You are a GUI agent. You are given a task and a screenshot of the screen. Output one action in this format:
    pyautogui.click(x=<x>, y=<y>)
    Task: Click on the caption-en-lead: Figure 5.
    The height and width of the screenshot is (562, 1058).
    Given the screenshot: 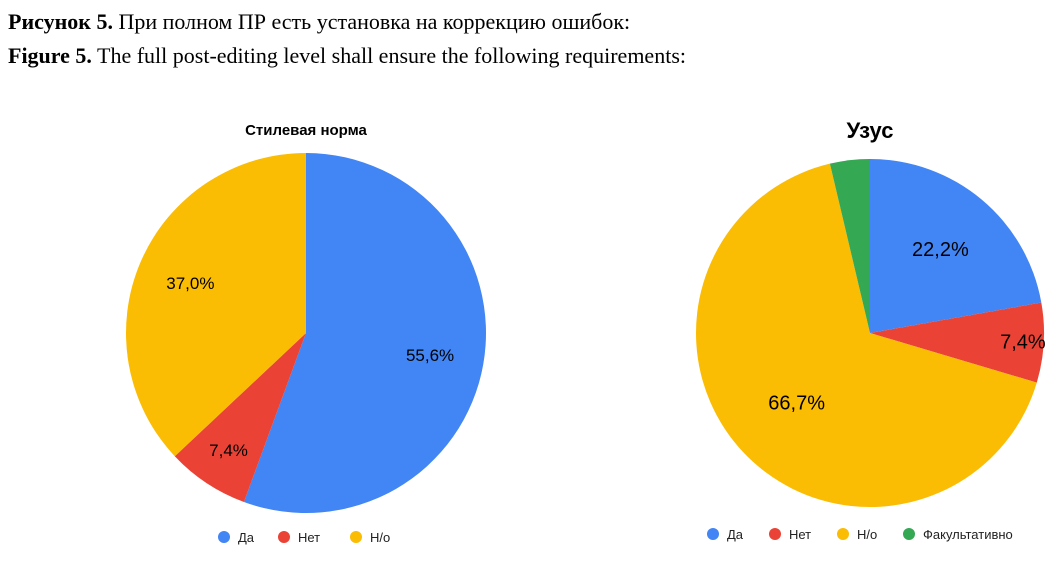 What is the action you would take?
    pyautogui.click(x=50, y=55)
    